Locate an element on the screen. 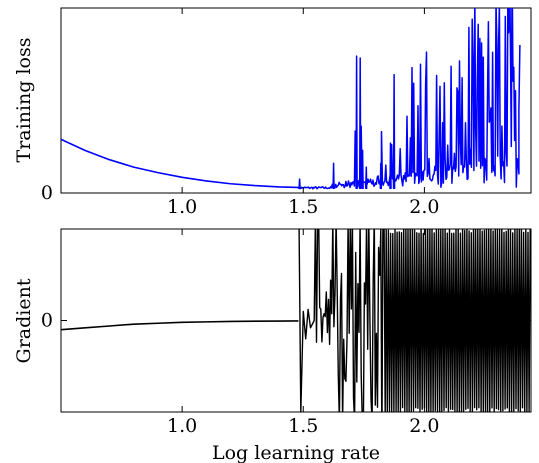  gradient-y-ticks: 0 is located at coordinates (286, 321).